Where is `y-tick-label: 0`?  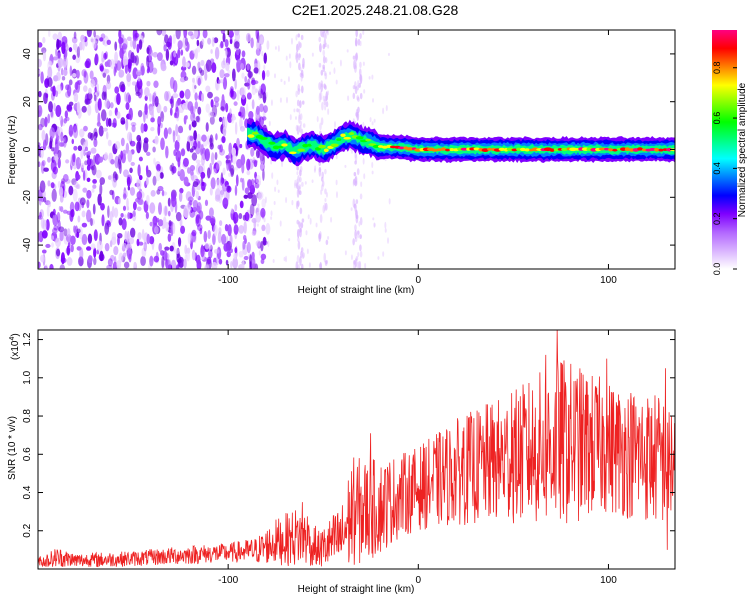
y-tick-label: 0 is located at coordinates (27, 149).